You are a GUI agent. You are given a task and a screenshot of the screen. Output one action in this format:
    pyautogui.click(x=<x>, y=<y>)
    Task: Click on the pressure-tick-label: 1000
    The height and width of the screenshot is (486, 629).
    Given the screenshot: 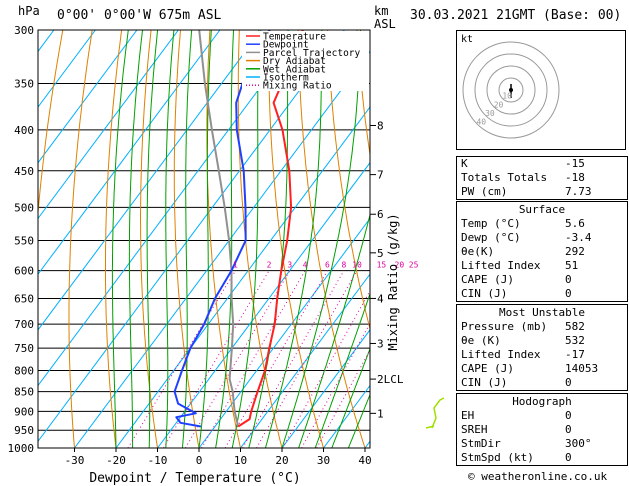 What is the action you would take?
    pyautogui.click(x=21, y=448)
    